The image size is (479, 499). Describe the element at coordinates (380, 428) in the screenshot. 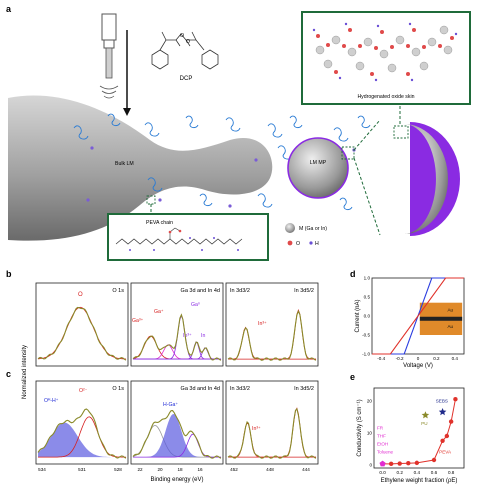

I see `e-label-fr: FR` at that location.